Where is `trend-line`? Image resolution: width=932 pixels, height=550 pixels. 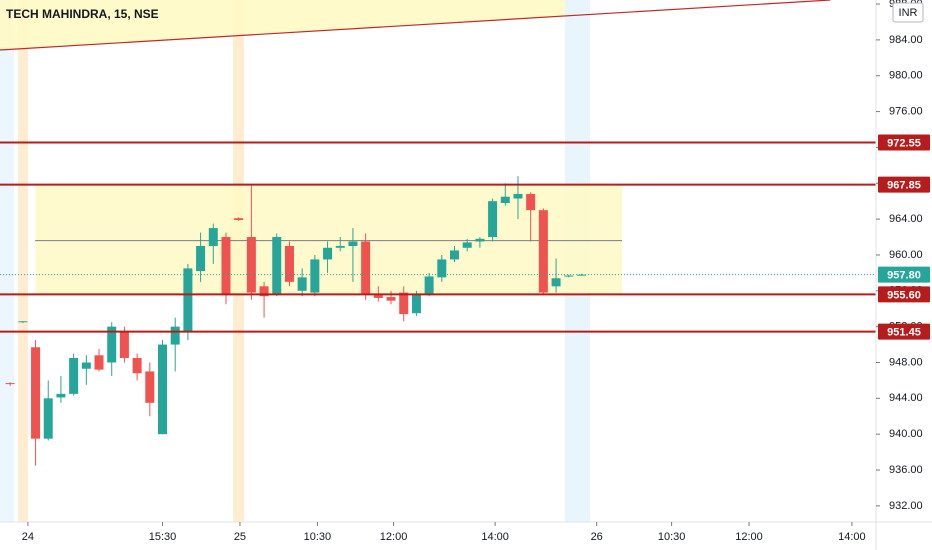 trend-line is located at coordinates (415, 25).